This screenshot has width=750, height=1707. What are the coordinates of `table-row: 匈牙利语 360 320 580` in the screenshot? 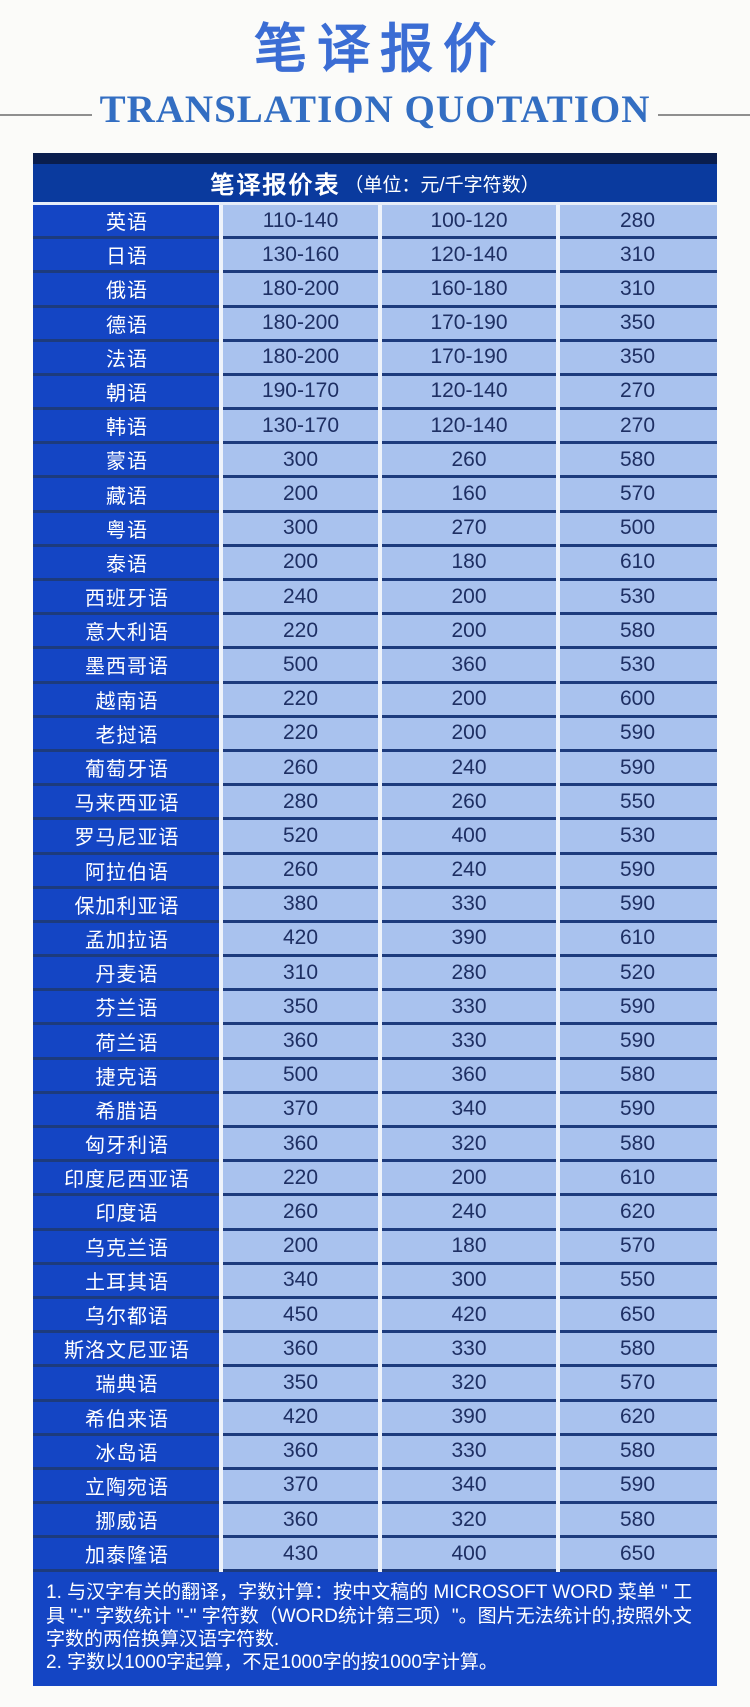 It's located at (375, 1145).